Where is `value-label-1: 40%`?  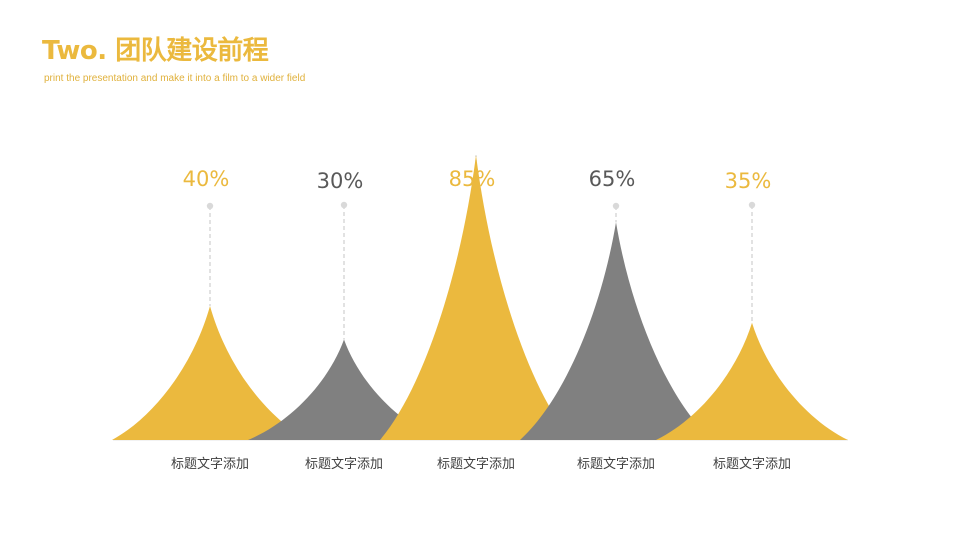 value-label-1: 40% is located at coordinates (206, 179).